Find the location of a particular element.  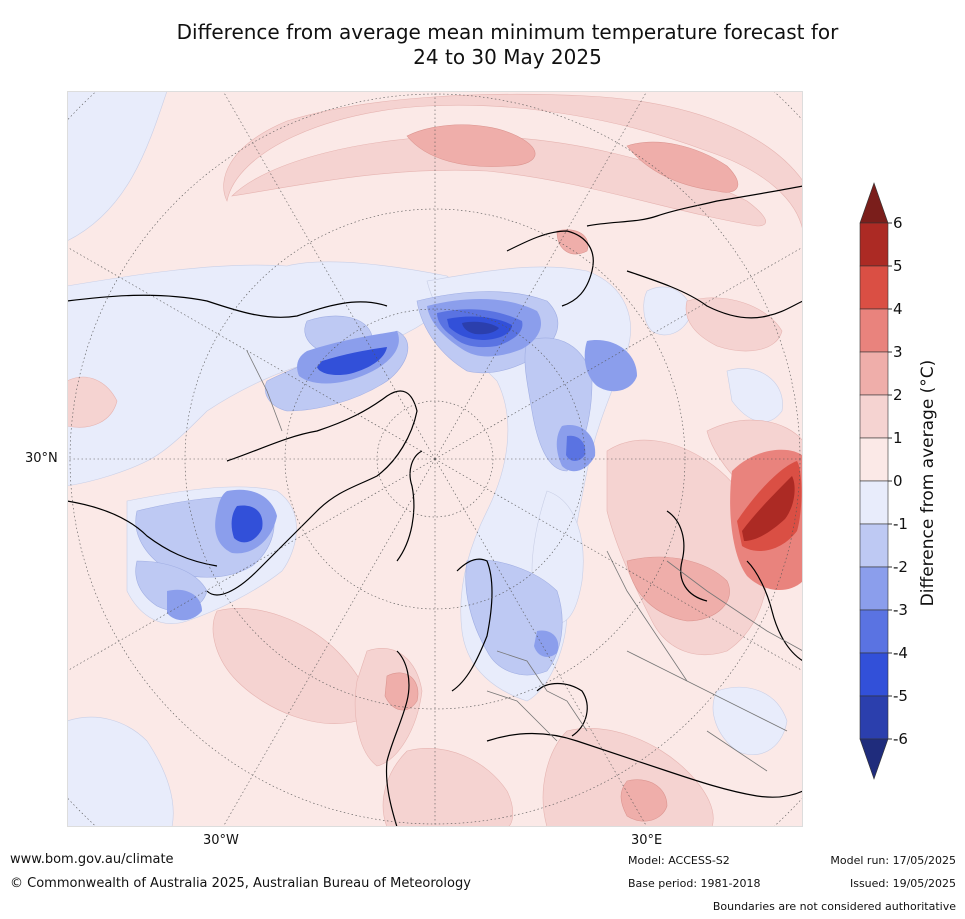

footer-model-run: Model run: 17/05/2025 is located at coordinates (893, 860).